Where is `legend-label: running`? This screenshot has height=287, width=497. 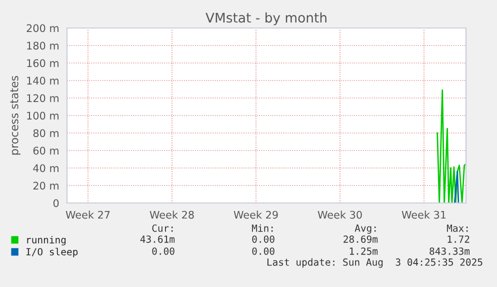 legend-label: running is located at coordinates (46, 241).